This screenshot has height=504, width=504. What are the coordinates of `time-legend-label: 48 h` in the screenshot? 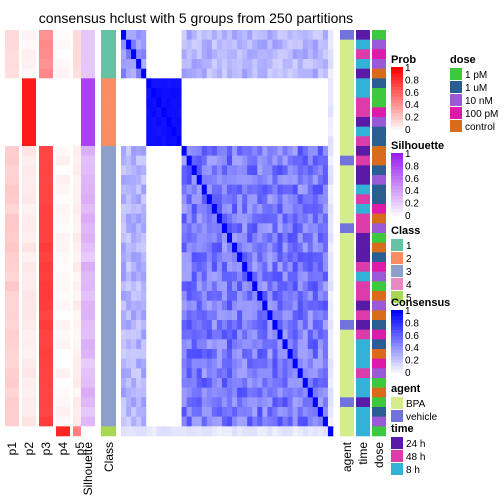 It's located at (415, 457).